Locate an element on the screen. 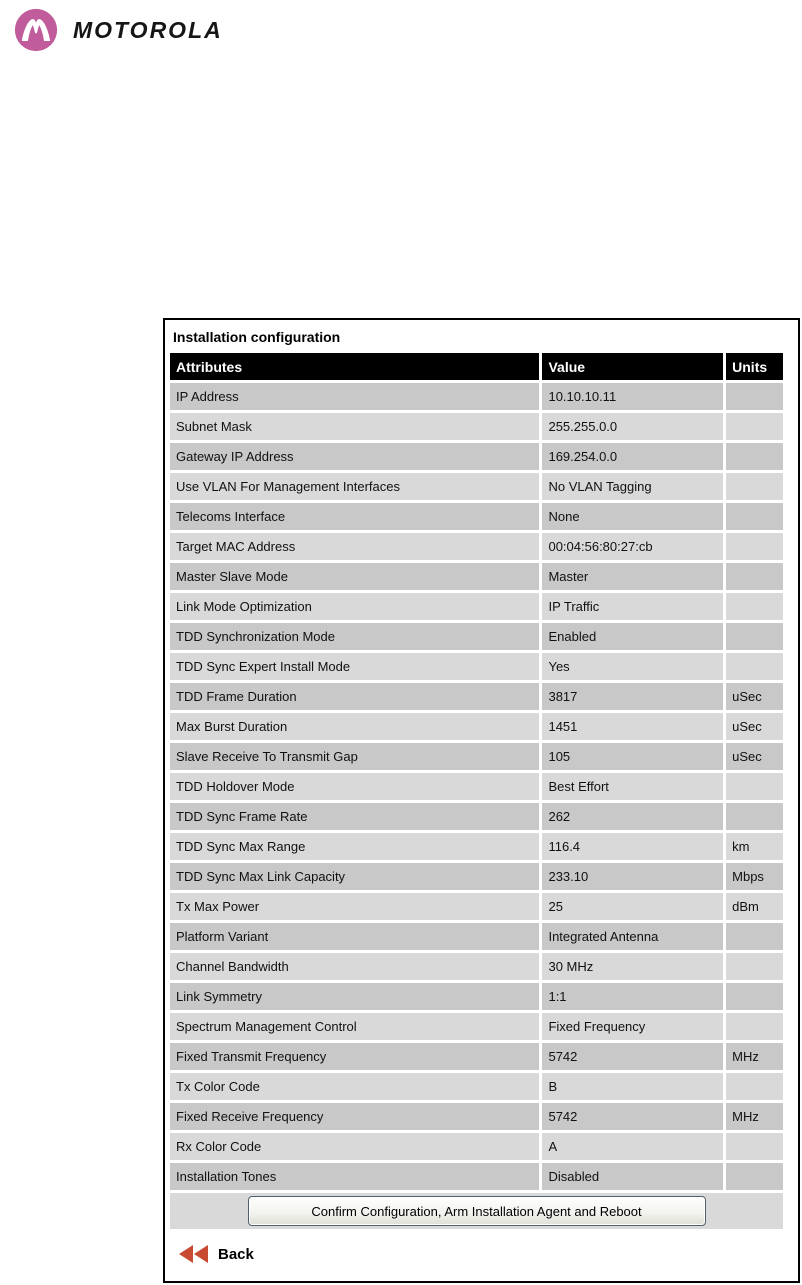  value-cell: 1:1 is located at coordinates (633, 996).